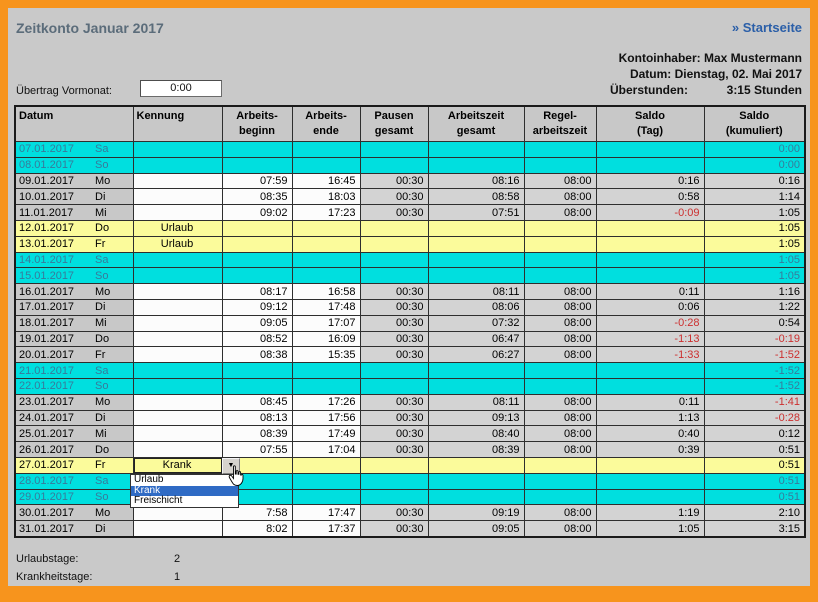 The image size is (818, 602). Describe the element at coordinates (754, 402) in the screenshot. I see `cell-saldo-kumuliert: -1:41` at that location.